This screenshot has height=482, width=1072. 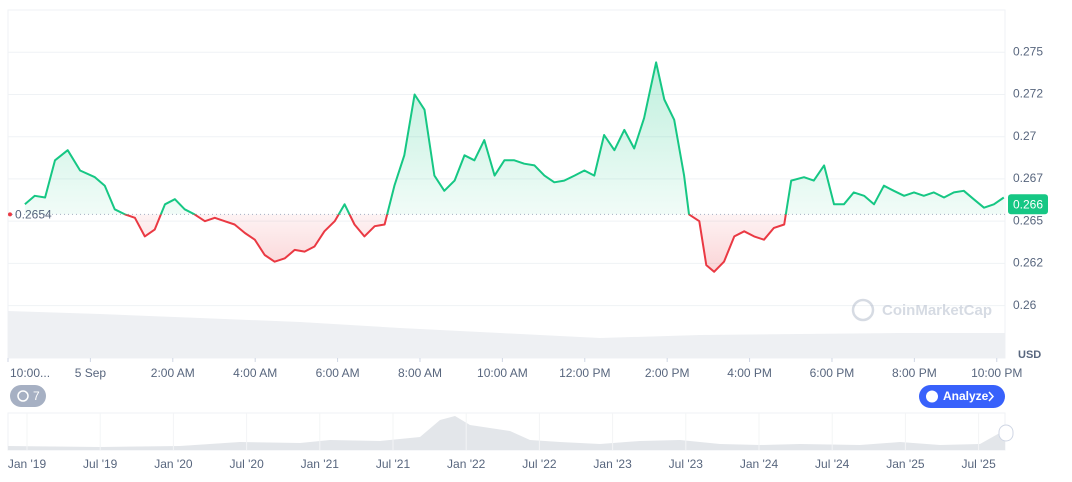 I want to click on navigator-label: Jul '19, so click(x=100, y=464).